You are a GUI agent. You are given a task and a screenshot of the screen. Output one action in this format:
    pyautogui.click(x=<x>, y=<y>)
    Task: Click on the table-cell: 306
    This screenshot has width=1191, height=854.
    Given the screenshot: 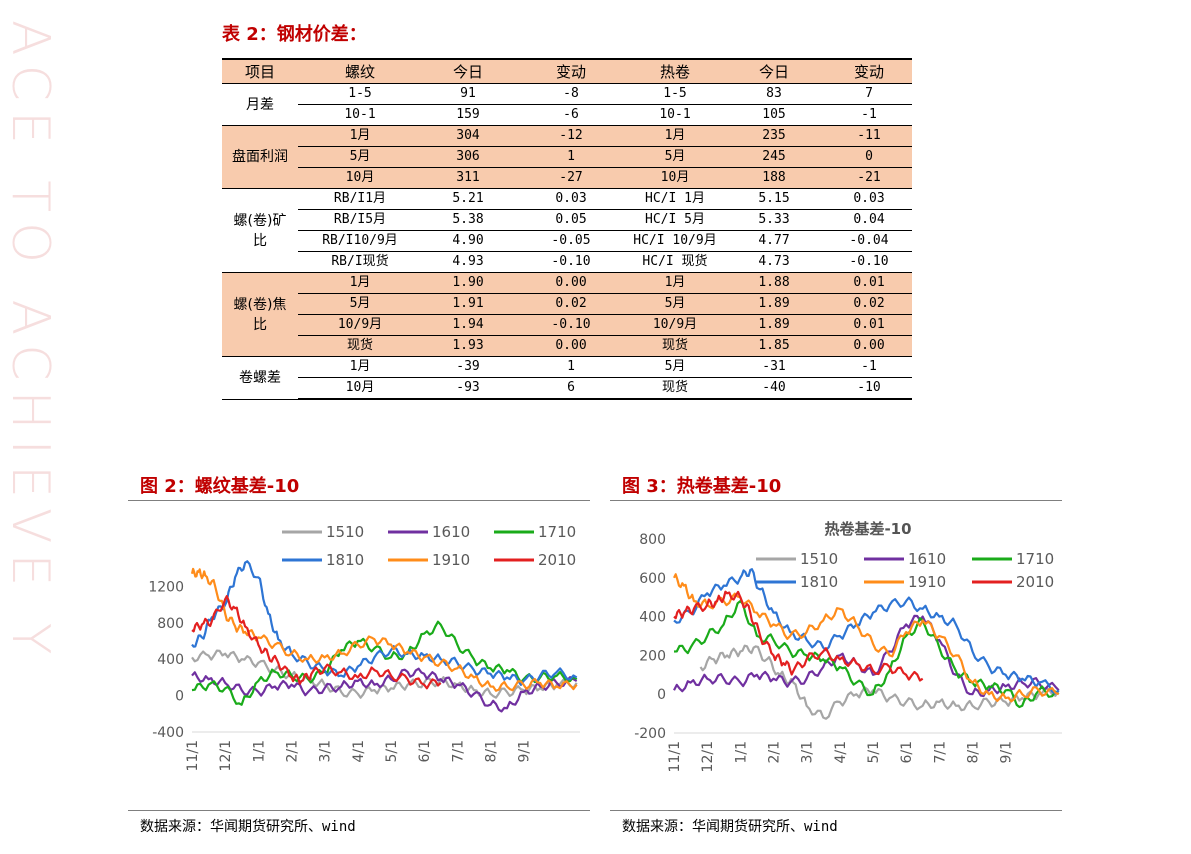 What is the action you would take?
    pyautogui.click(x=468, y=157)
    